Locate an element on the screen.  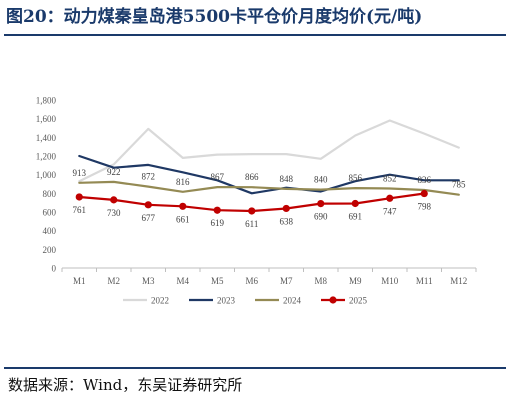
series-line-2024 is located at coordinates (269, 188).